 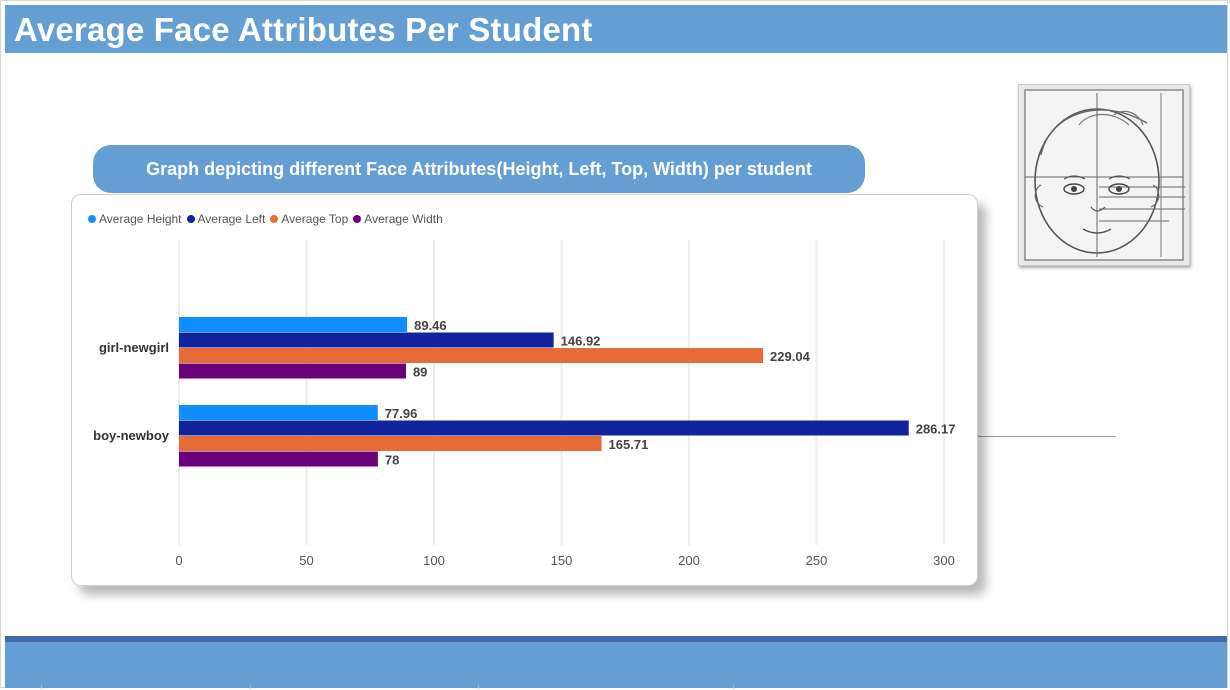 I want to click on category-label: boy-newboy, so click(x=131, y=435).